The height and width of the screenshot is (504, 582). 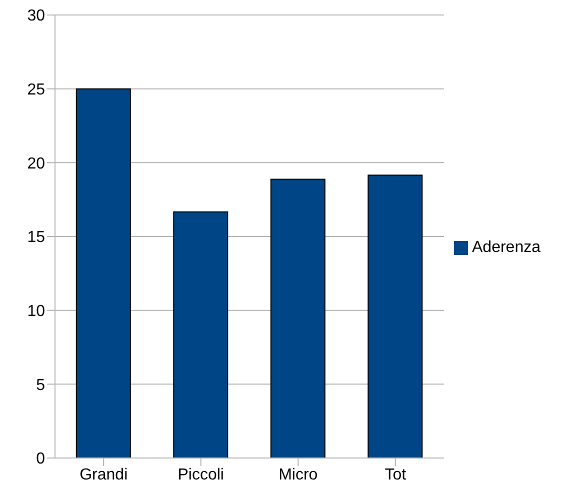 I want to click on legend-label: Aderenza, so click(x=506, y=247).